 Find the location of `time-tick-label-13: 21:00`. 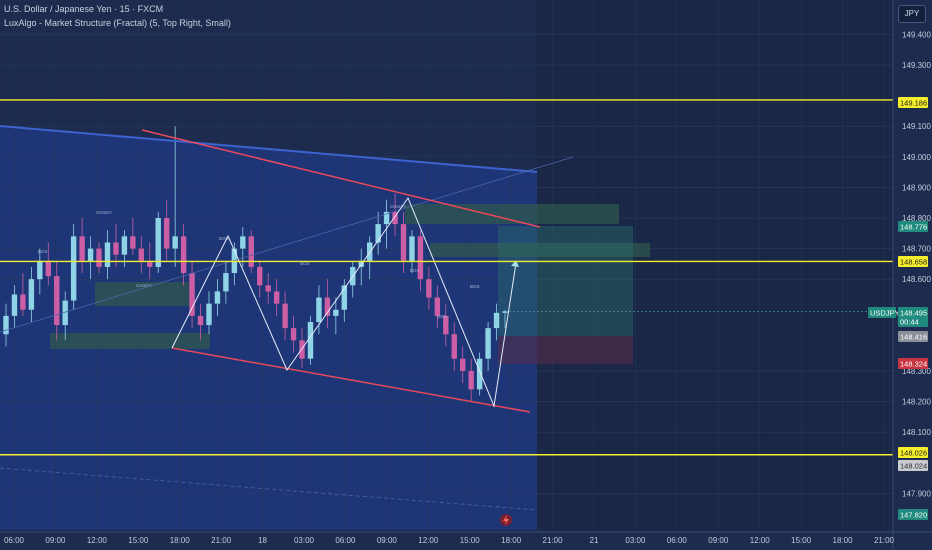

time-tick-label-13: 21:00 is located at coordinates (553, 540).